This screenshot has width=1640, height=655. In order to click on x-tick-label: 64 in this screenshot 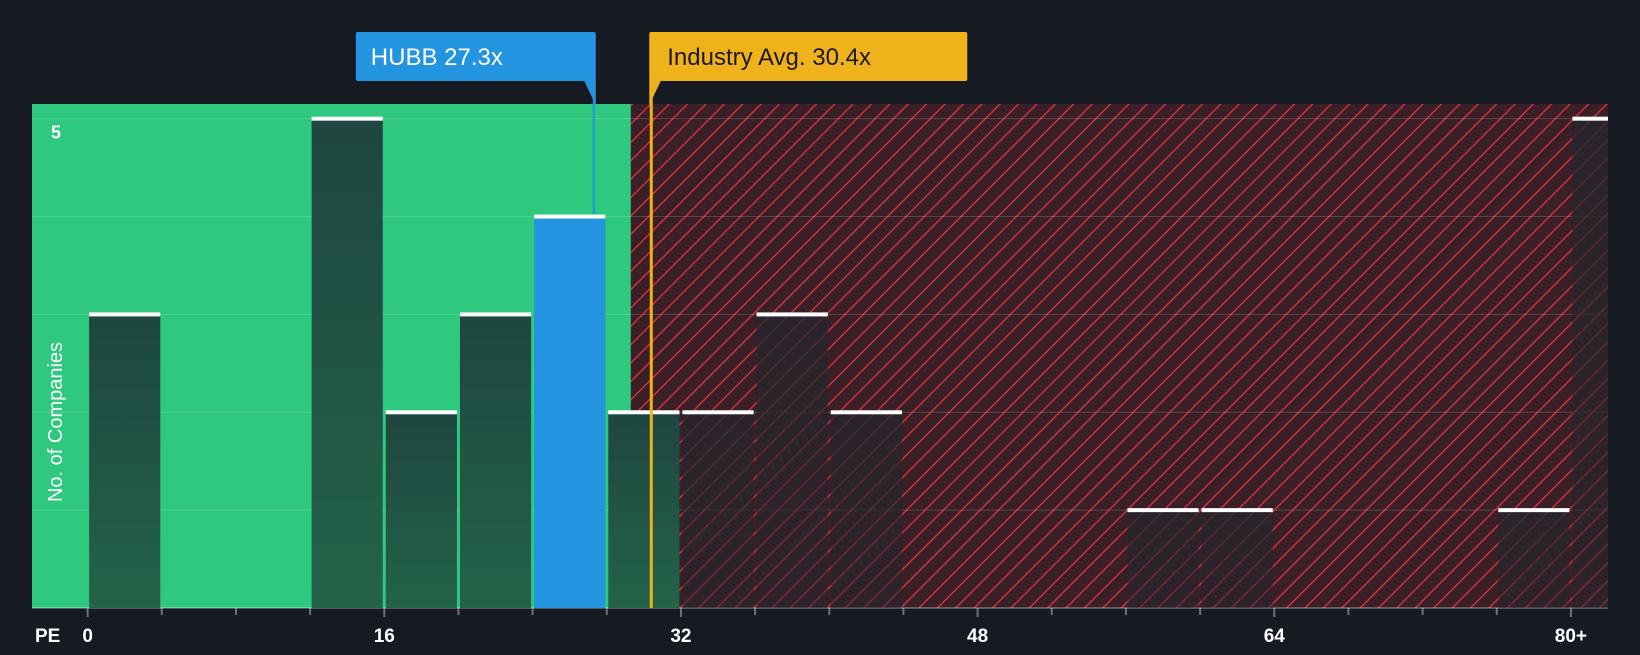, I will do `click(1275, 636)`.